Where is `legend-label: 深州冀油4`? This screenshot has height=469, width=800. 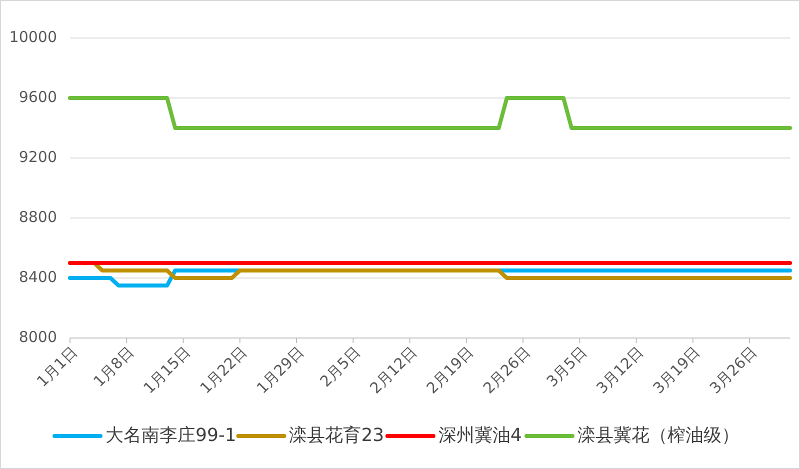
legend-label: 深州冀油4 is located at coordinates (480, 435).